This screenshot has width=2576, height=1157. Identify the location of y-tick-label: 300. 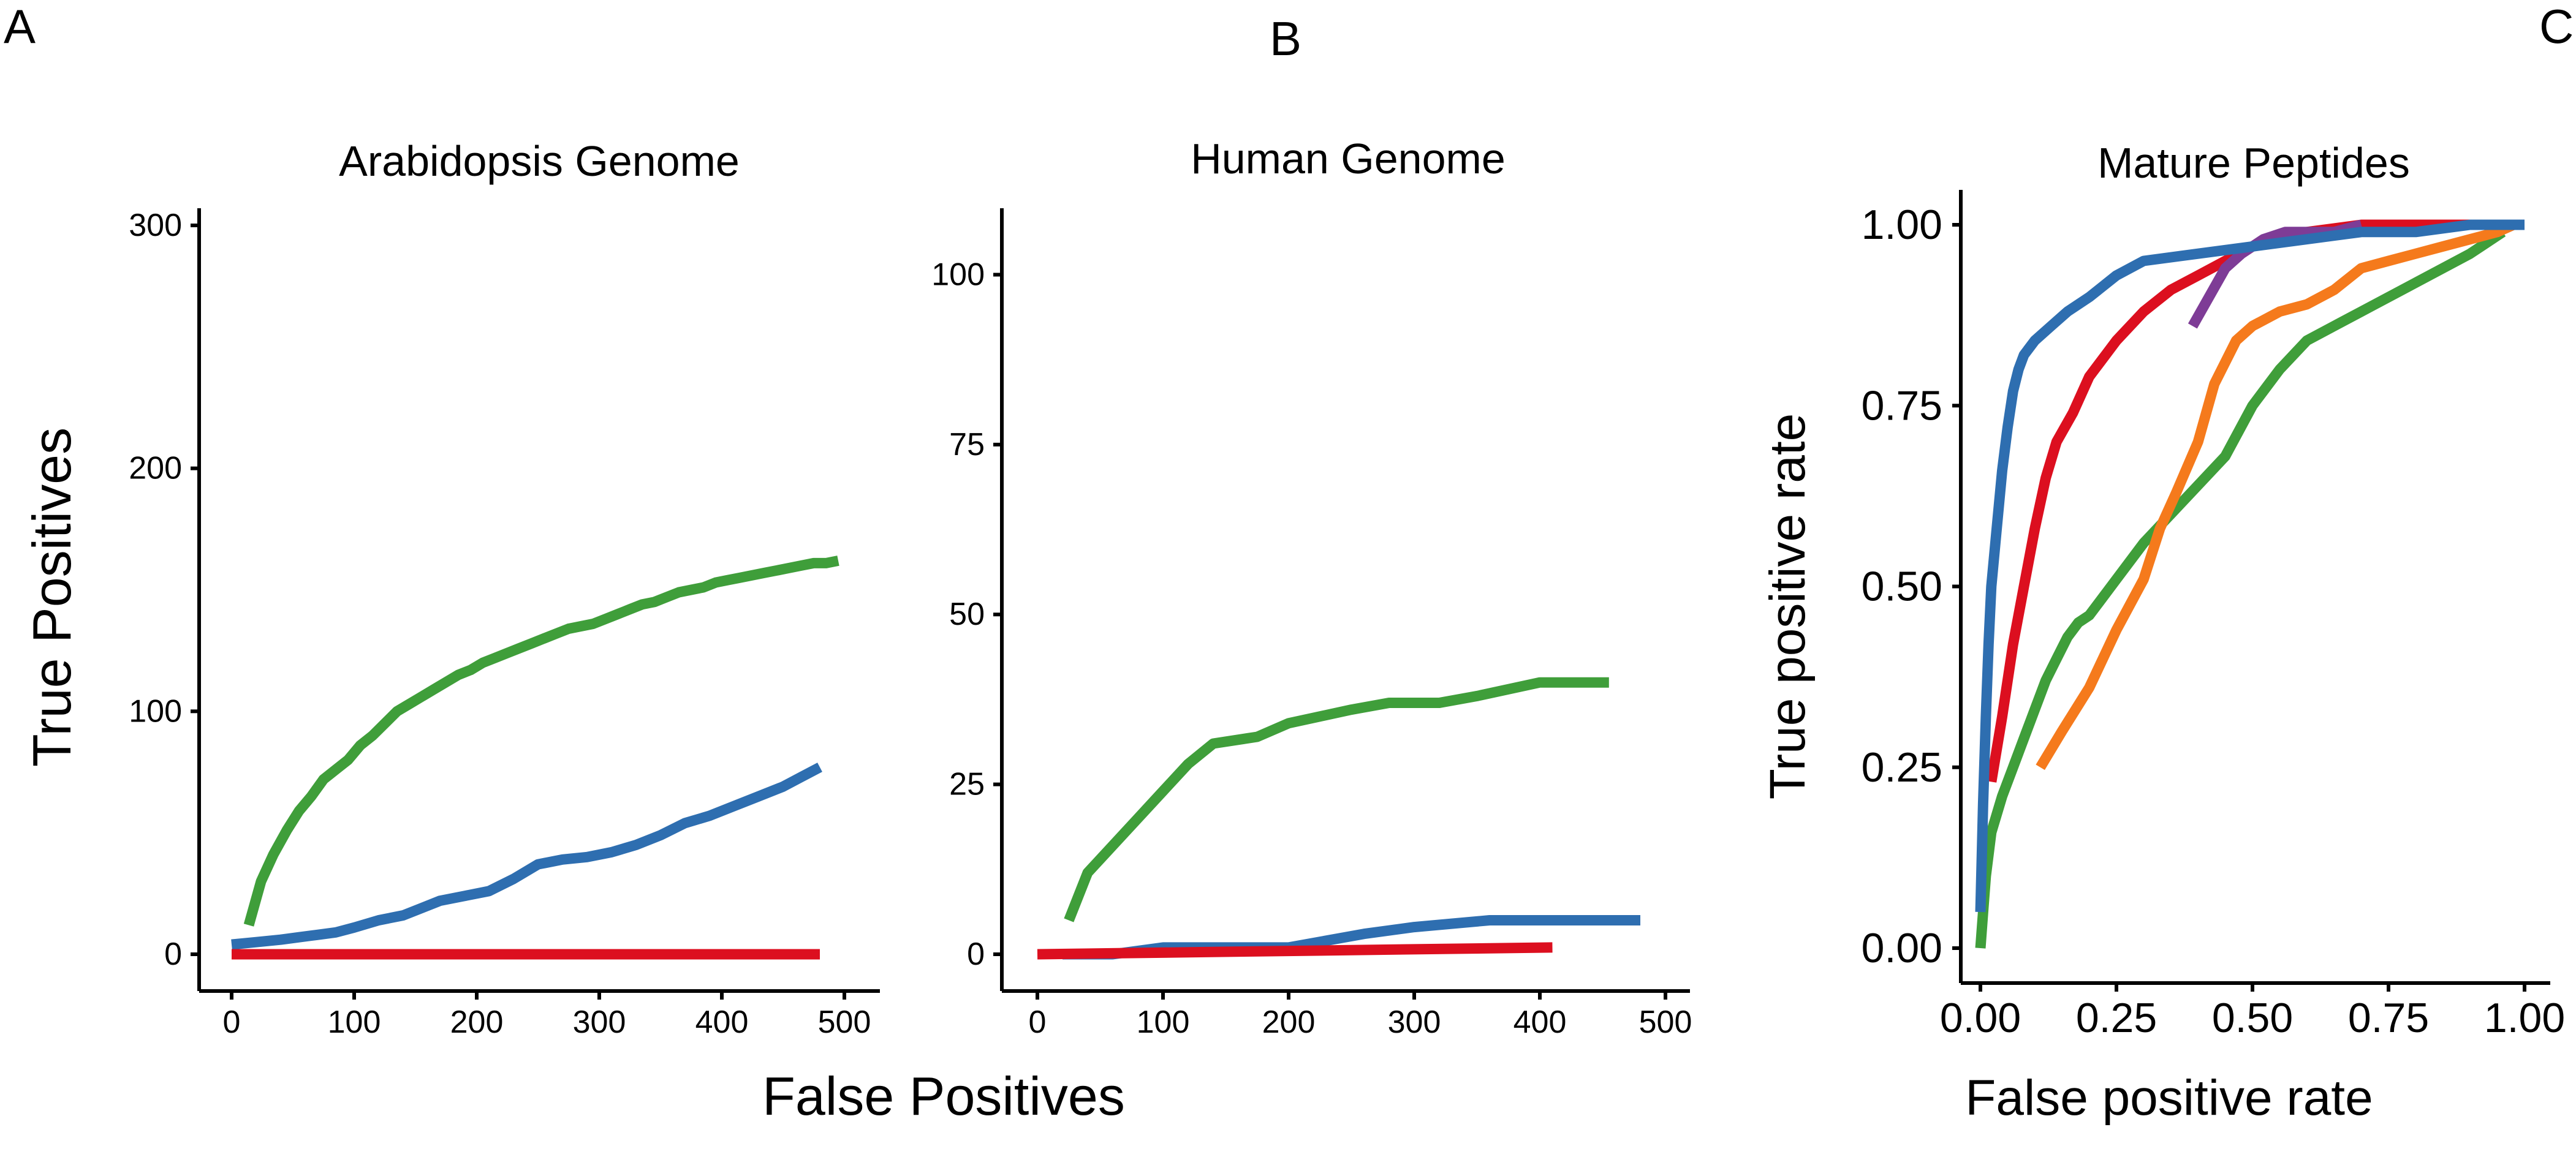
(155, 225).